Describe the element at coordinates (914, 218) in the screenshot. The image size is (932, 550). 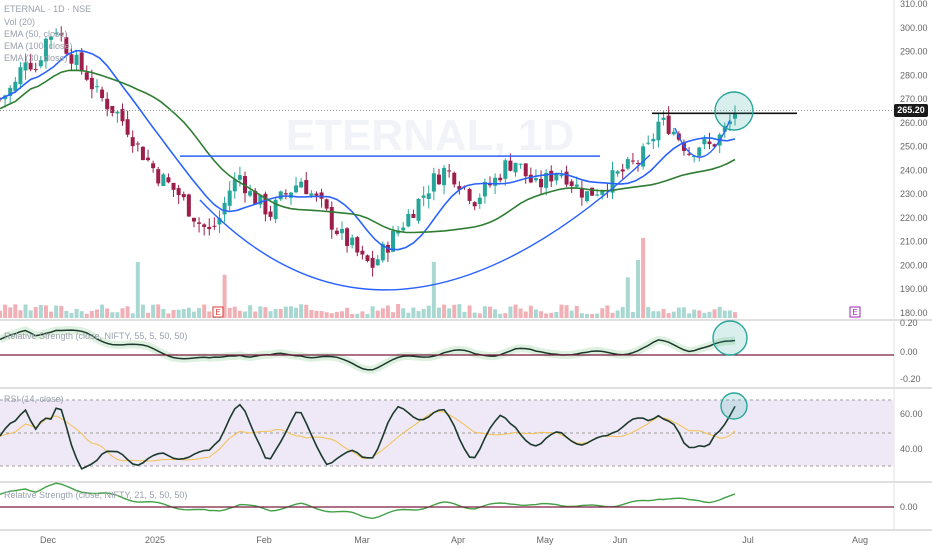
I see `price-axis-tick: 220.00` at that location.